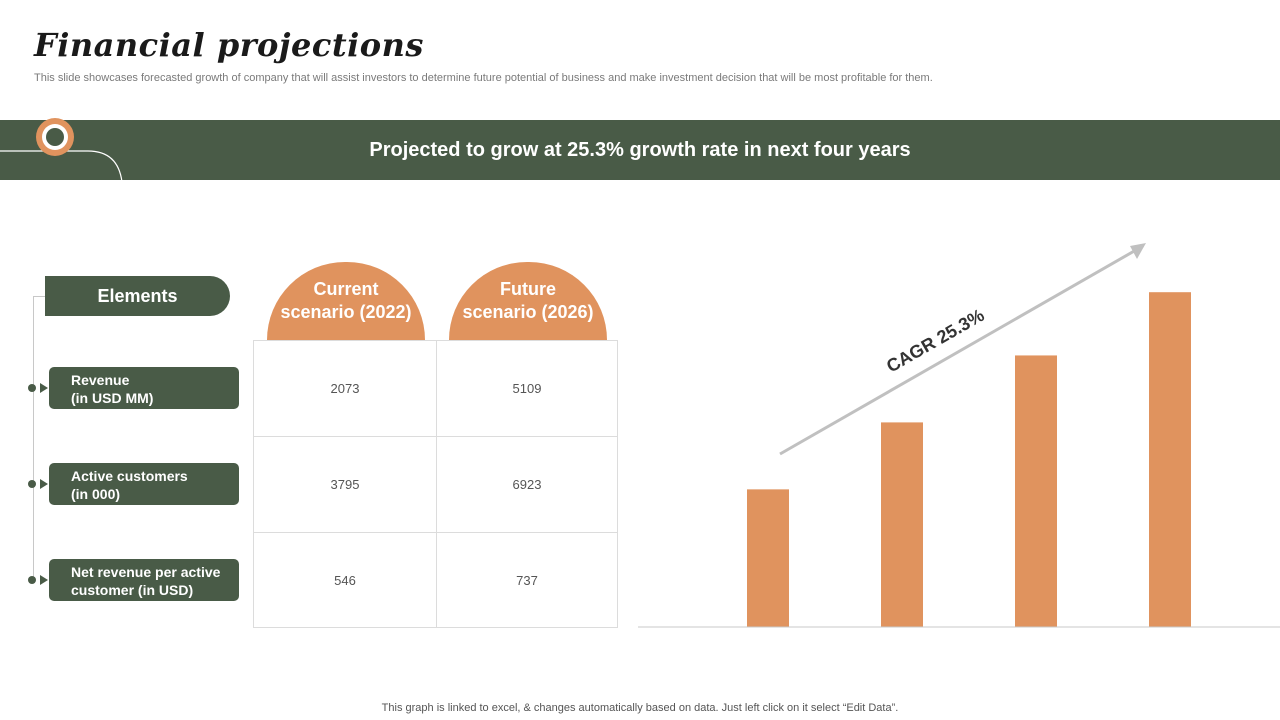 The height and width of the screenshot is (720, 1280). What do you see at coordinates (112, 398) in the screenshot?
I see `element-label-line: (in USD MM)` at bounding box center [112, 398].